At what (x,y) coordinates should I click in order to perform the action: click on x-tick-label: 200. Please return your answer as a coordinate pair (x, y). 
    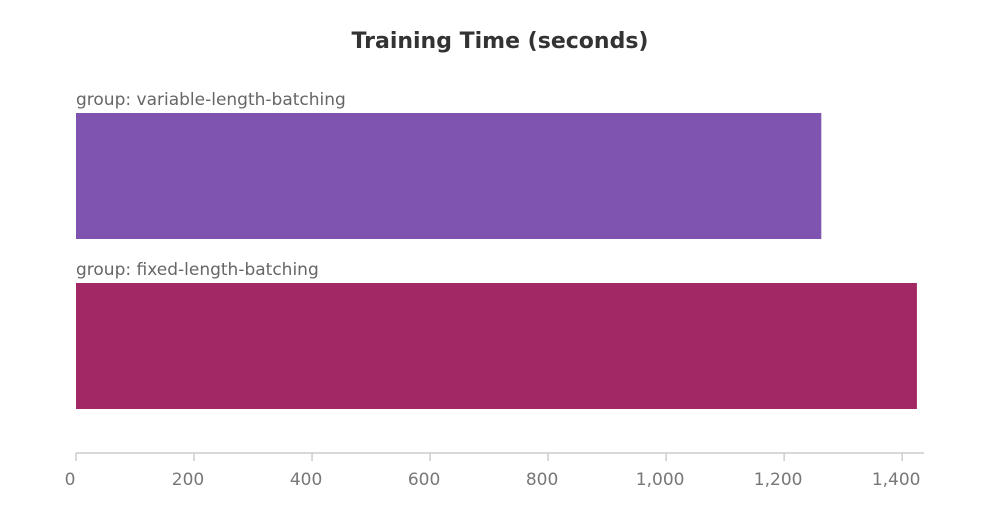
    Looking at the image, I should click on (188, 480).